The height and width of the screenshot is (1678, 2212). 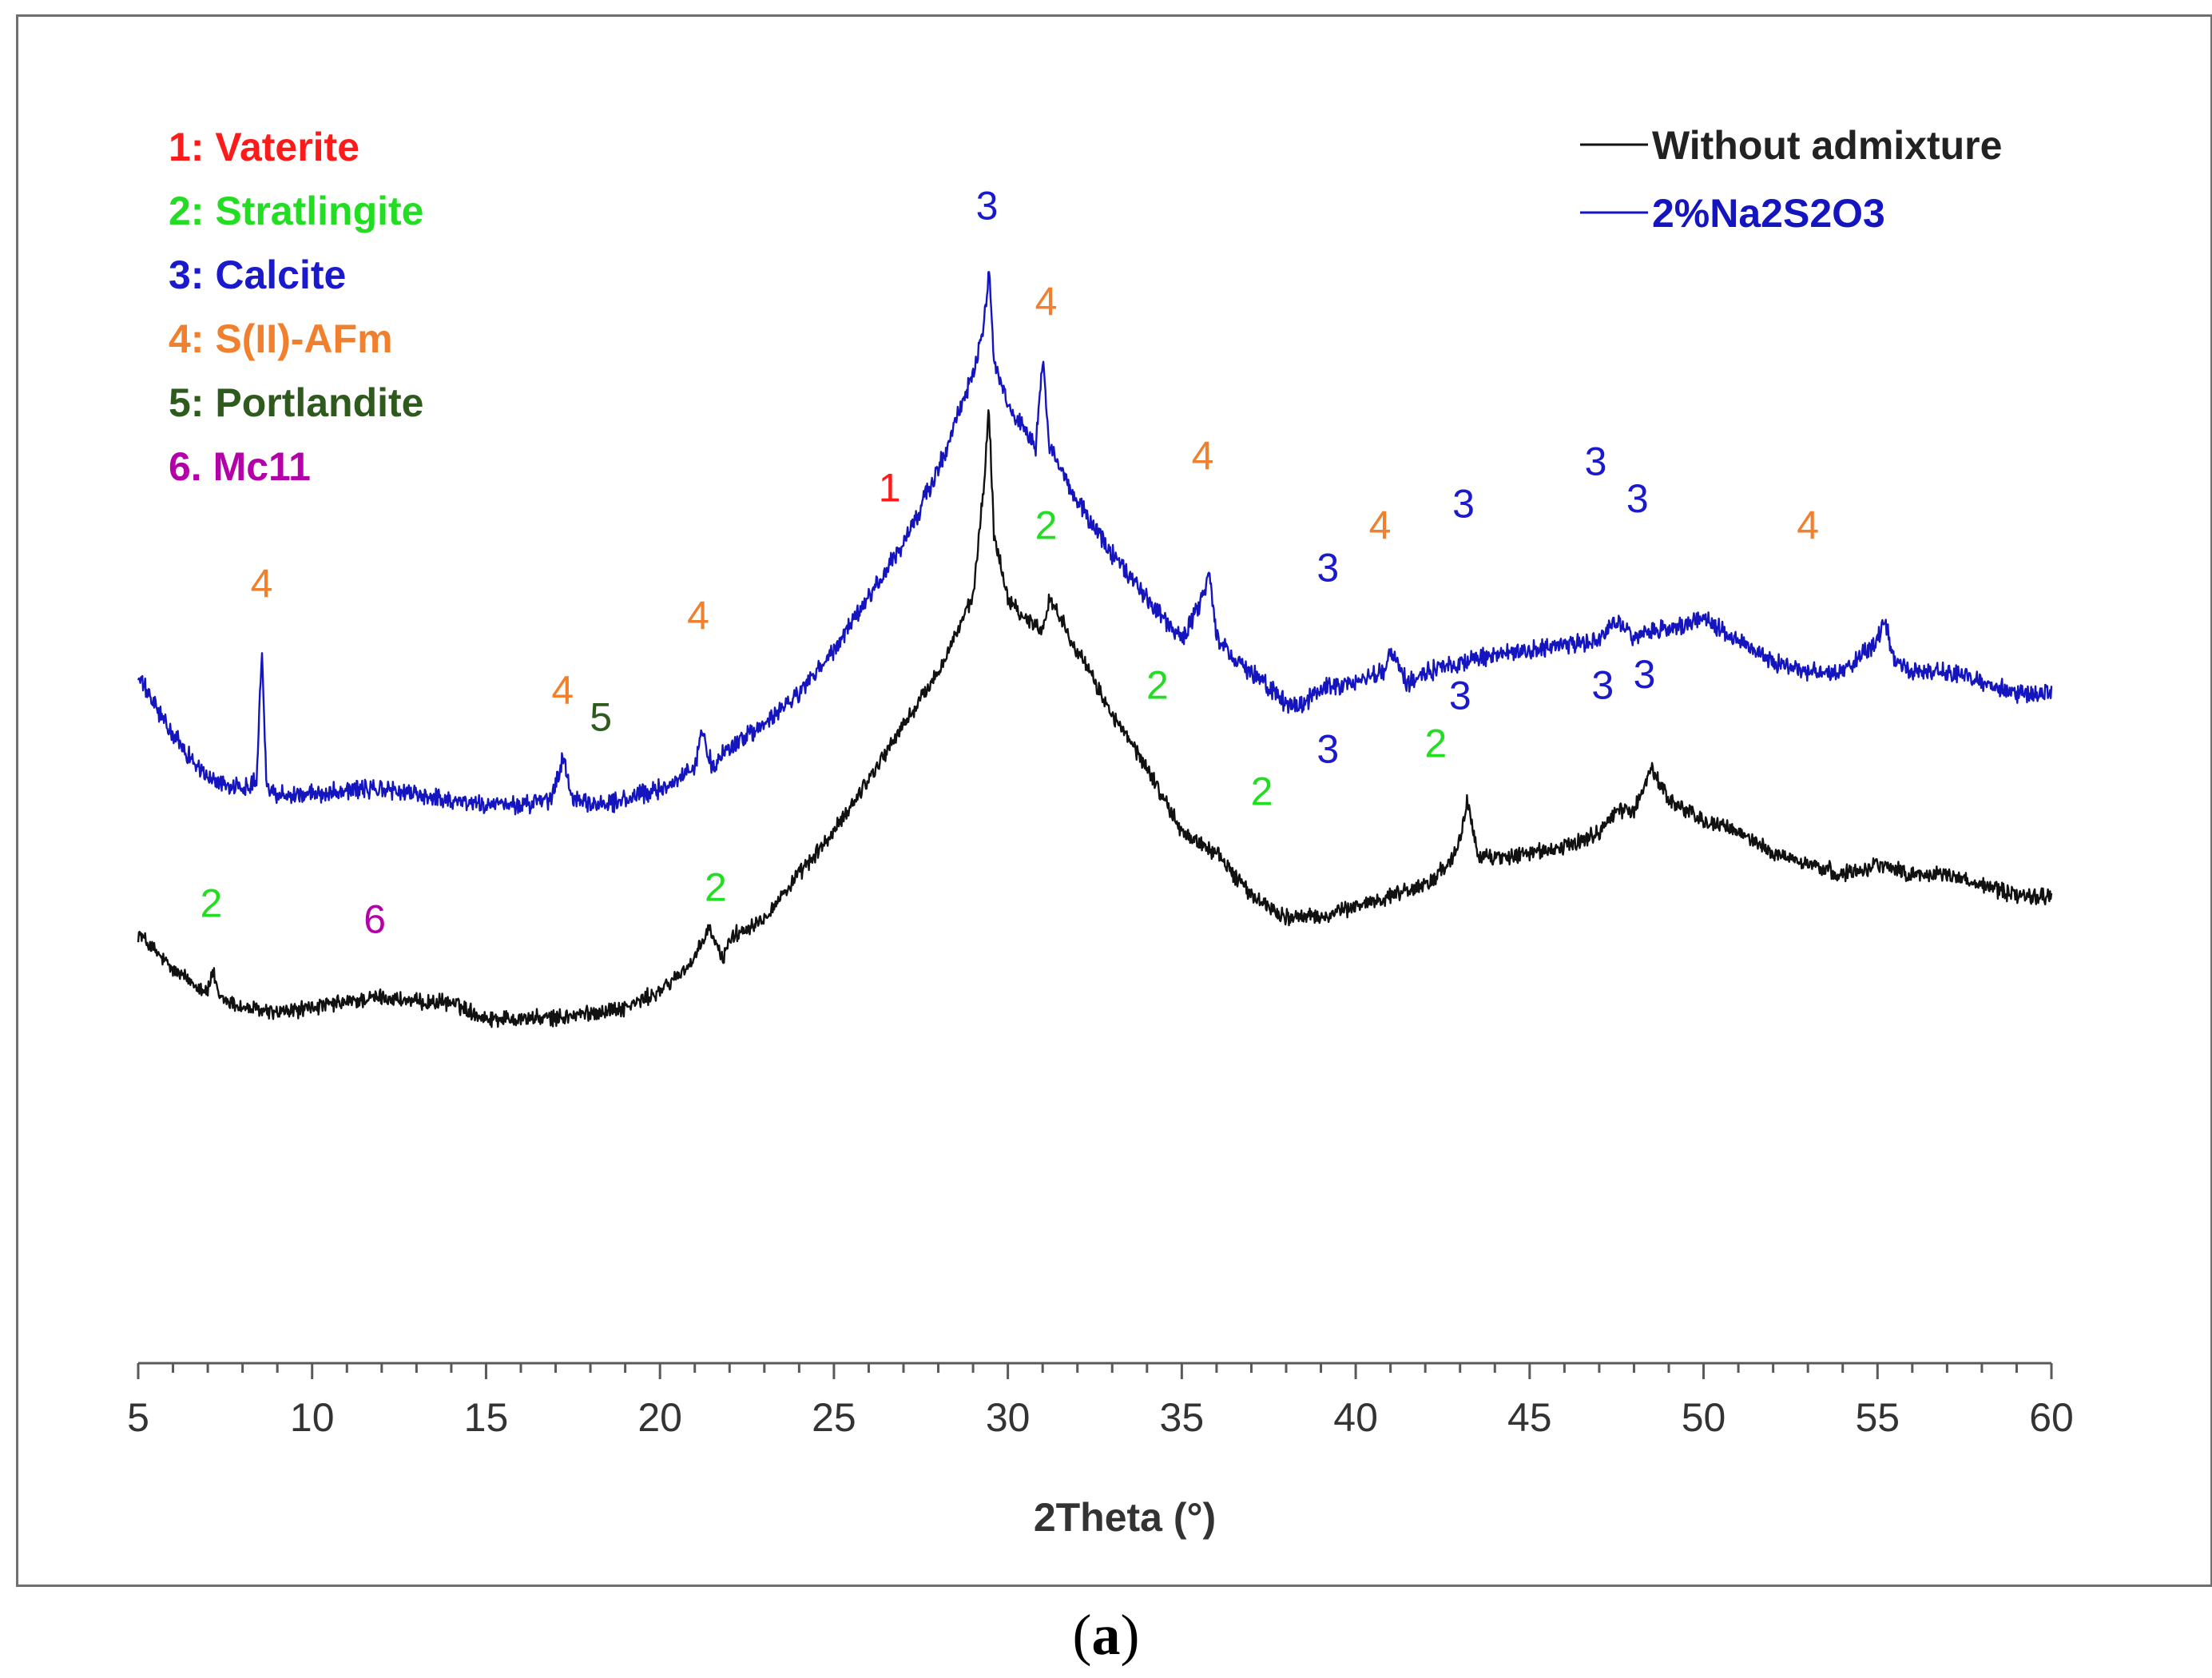 I want to click on x-tick-label: 50, so click(x=1704, y=1417).